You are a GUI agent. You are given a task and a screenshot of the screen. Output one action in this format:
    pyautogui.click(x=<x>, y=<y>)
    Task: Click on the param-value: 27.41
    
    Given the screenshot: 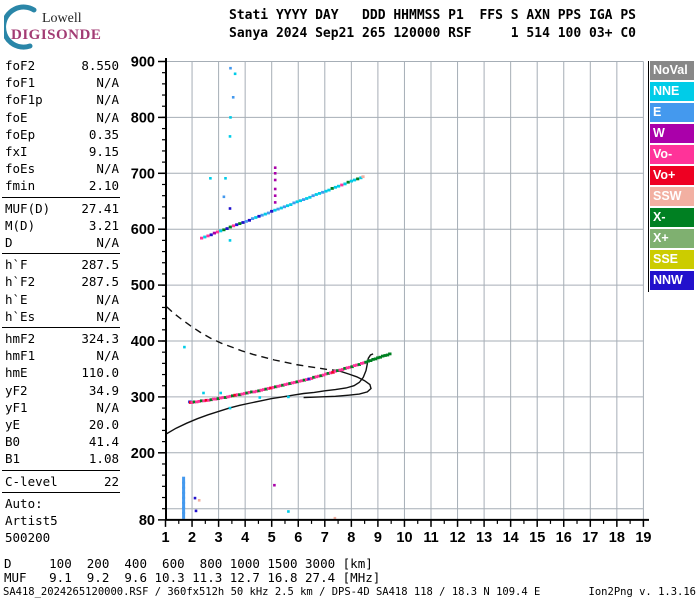 What is the action you would take?
    pyautogui.click(x=100, y=208)
    